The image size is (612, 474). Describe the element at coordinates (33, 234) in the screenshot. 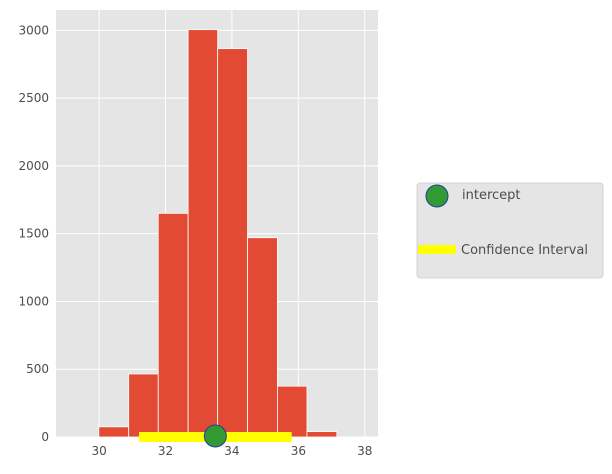

I see `y-tick-label: 1500` at that location.